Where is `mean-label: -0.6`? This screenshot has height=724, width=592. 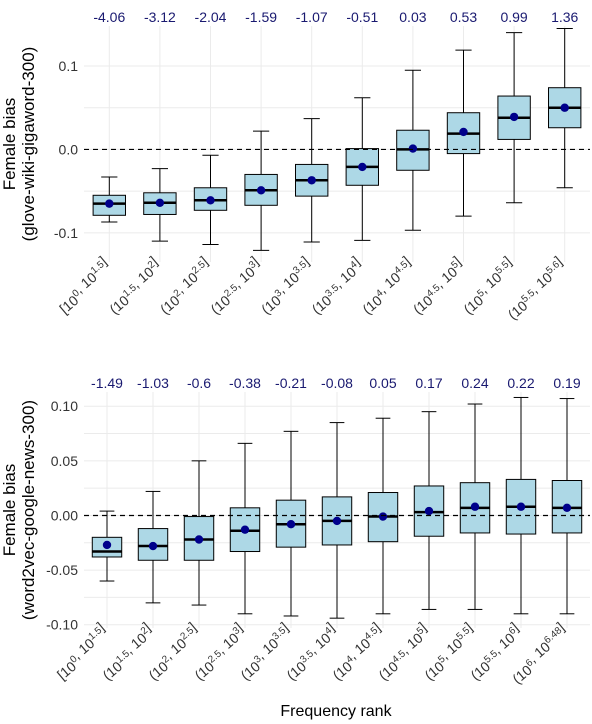
mean-label: -0.6 is located at coordinates (199, 383).